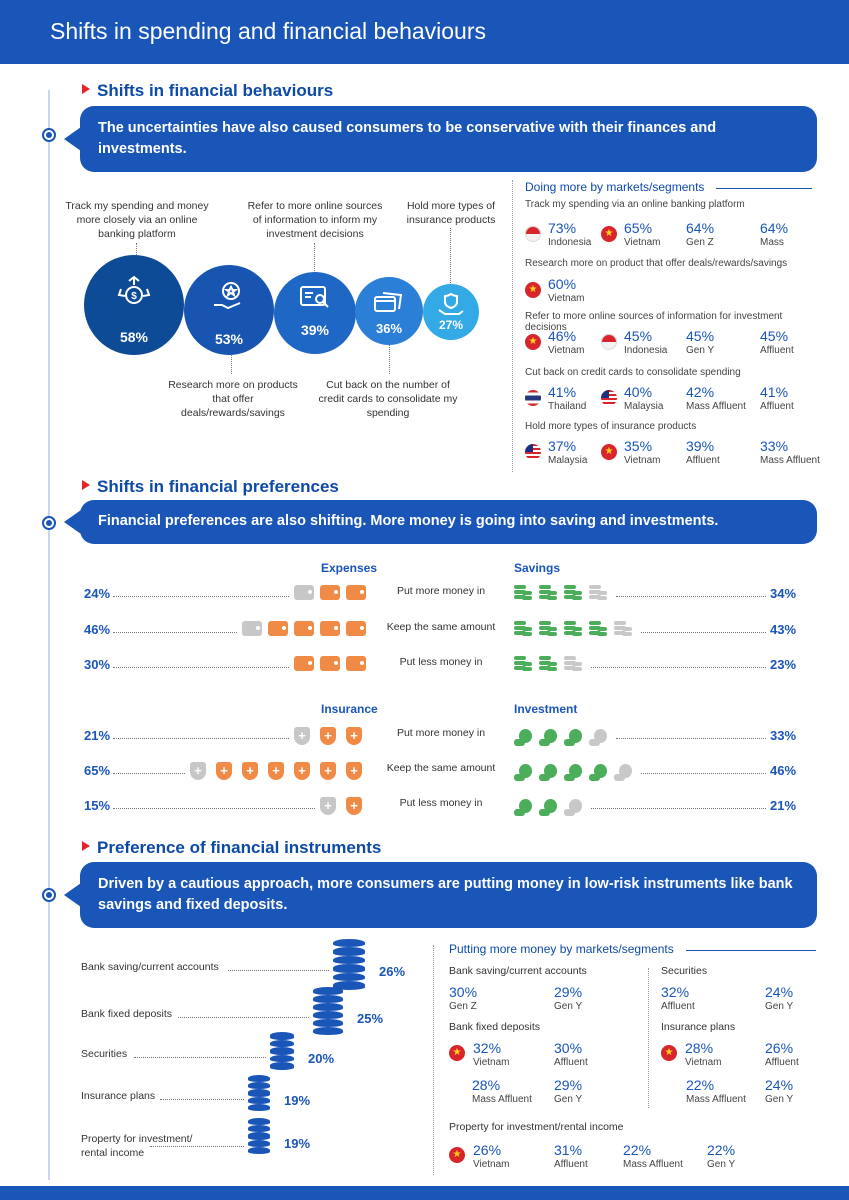  I want to click on markets-title: Doing more by markets/segments, so click(615, 187).